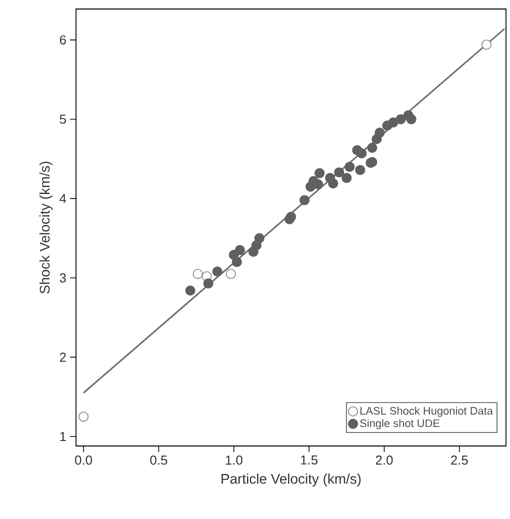 The height and width of the screenshot is (519, 510). Describe the element at coordinates (309, 460) in the screenshot. I see `x-tick-label: 1.5` at that location.